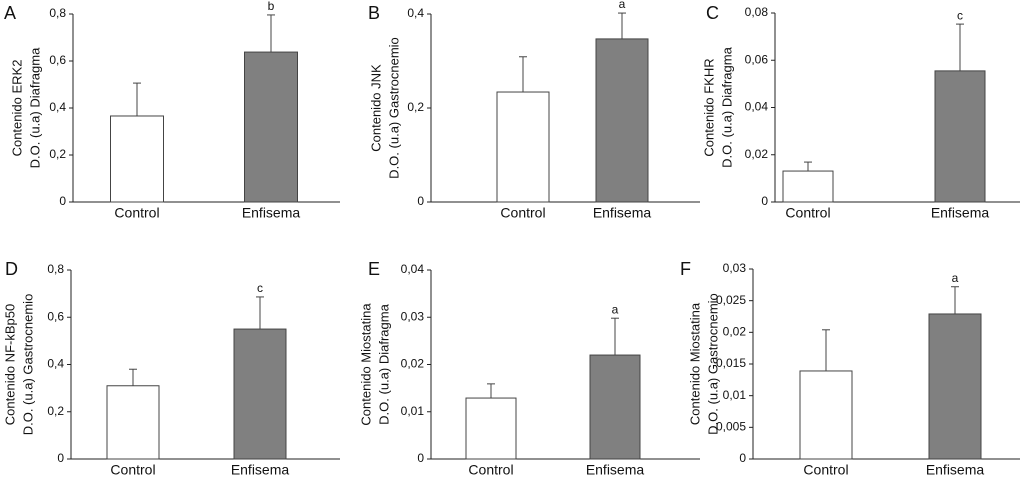 The height and width of the screenshot is (481, 1024). What do you see at coordinates (757, 59) in the screenshot?
I see `y-tick-label: 0,06` at bounding box center [757, 59].